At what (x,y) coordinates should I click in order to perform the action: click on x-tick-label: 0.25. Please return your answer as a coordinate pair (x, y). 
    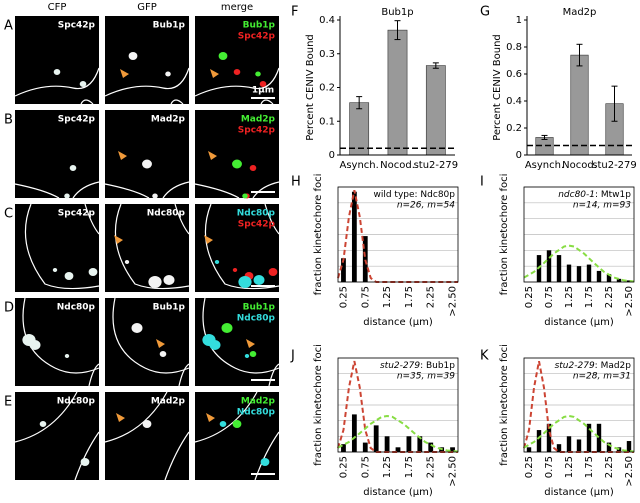
    Looking at the image, I should click on (529, 467).